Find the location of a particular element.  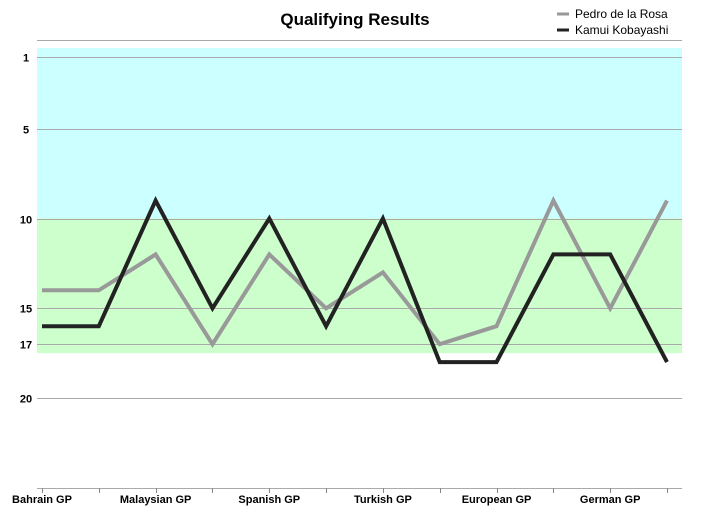

chart-title: Qualifying Results is located at coordinates (354, 19).